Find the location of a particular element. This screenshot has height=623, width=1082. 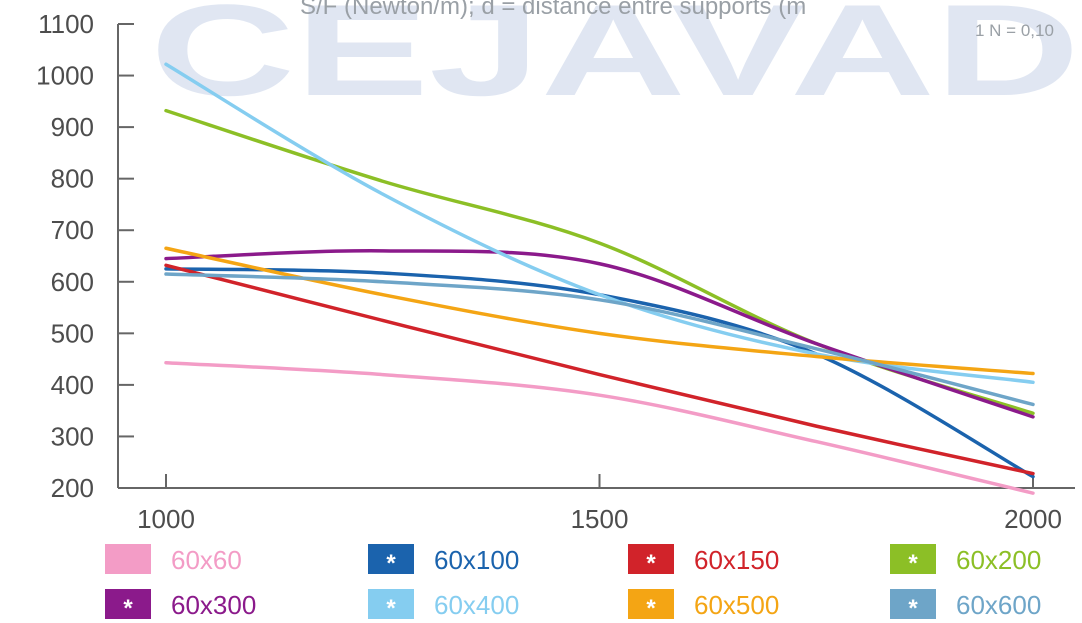

legend-item-60x100: * 60x100 is located at coordinates (443, 560).